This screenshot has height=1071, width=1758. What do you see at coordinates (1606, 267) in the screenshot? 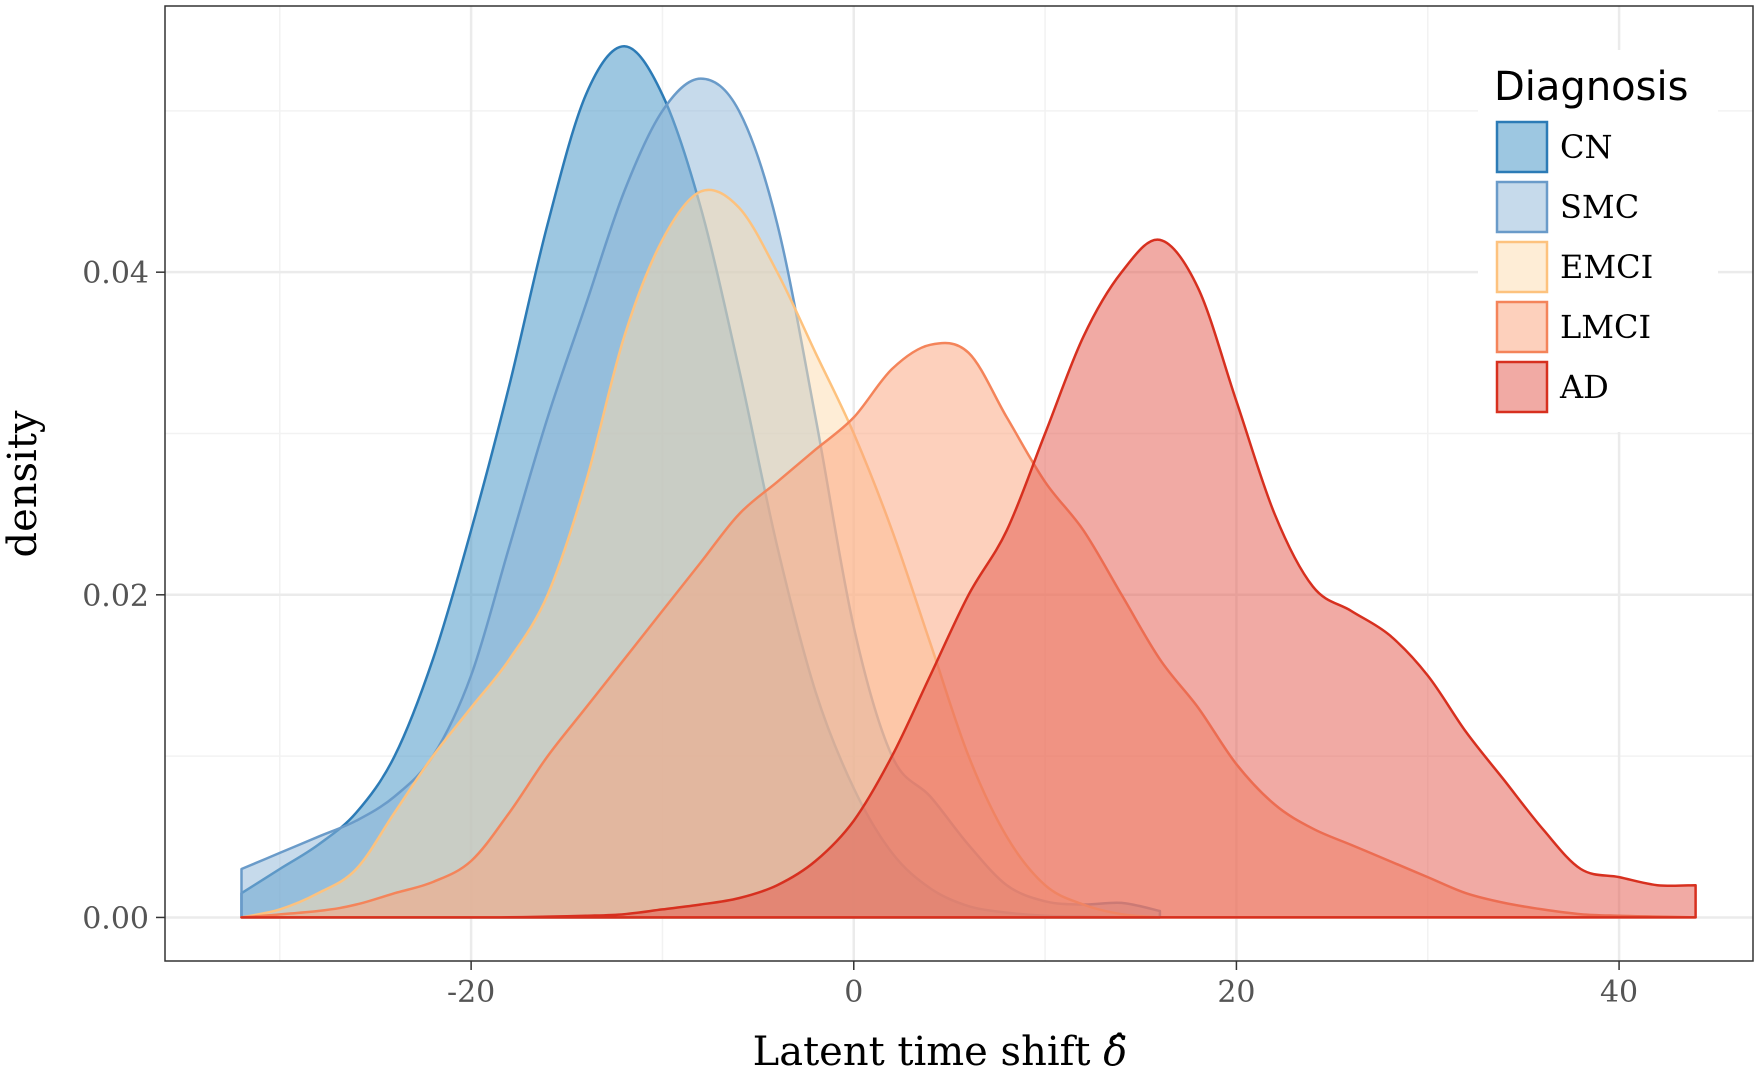
I see `legend-label-emci: EMCI` at bounding box center [1606, 267].